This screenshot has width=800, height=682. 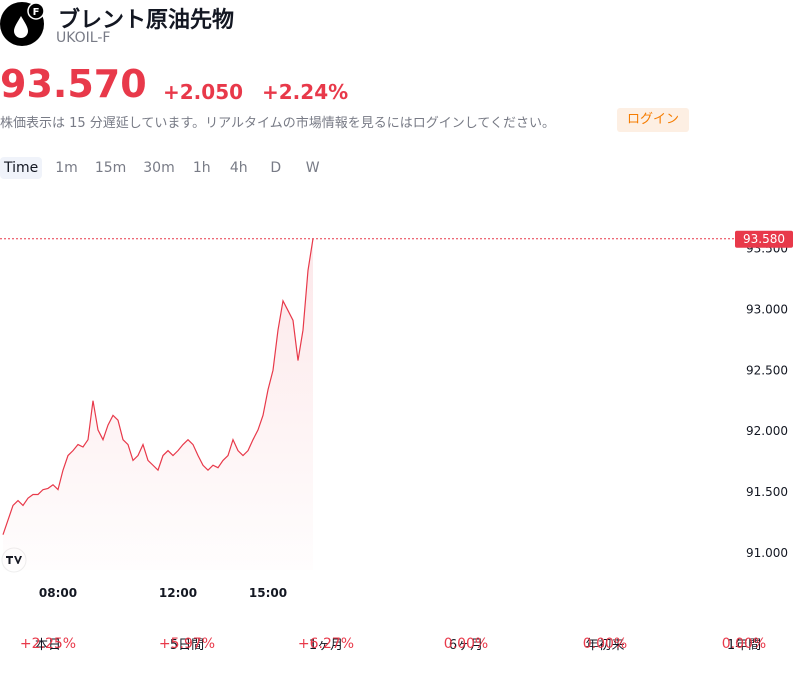 What do you see at coordinates (203, 92) in the screenshot?
I see `change: +2.050` at bounding box center [203, 92].